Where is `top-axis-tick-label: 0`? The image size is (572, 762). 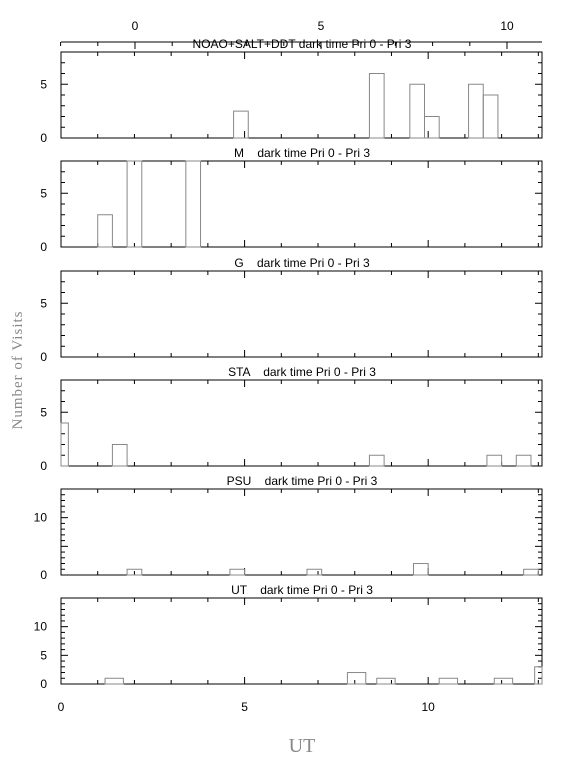
top-axis-tick-label: 0 is located at coordinates (135, 26).